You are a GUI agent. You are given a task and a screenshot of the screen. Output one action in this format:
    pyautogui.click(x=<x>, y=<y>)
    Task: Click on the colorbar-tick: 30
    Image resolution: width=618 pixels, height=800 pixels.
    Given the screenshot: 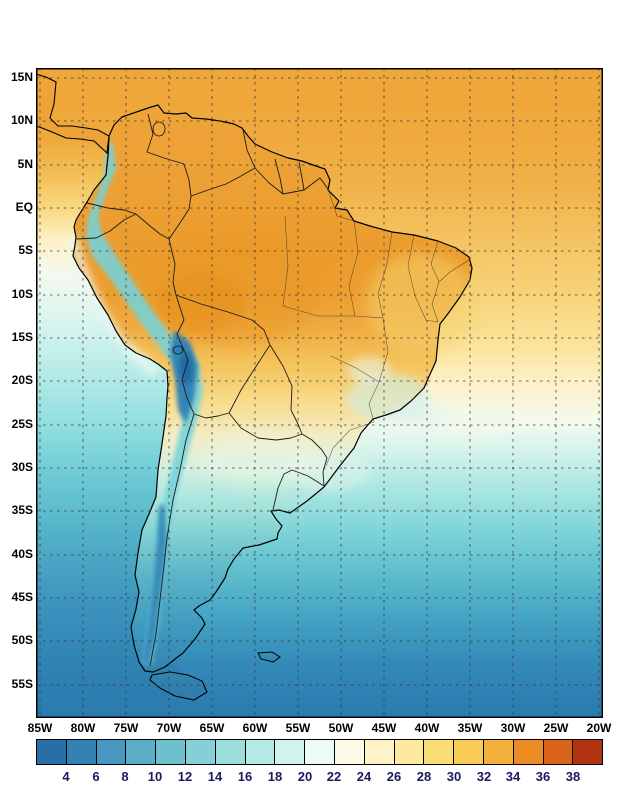 What is the action you would take?
    pyautogui.click(x=454, y=776)
    